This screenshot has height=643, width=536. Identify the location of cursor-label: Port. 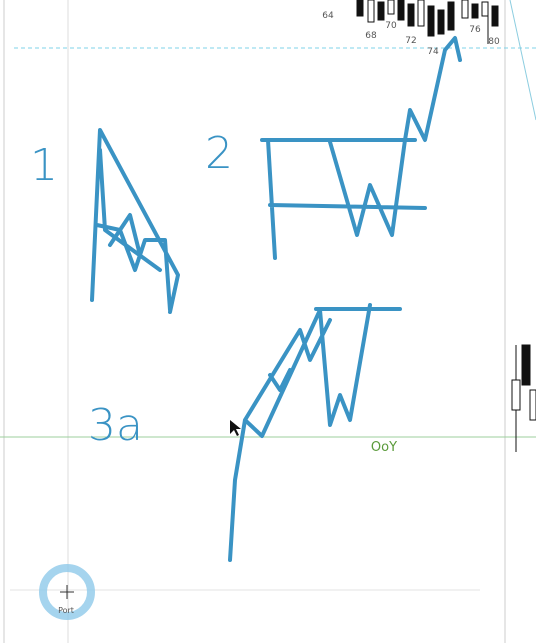
(66, 610).